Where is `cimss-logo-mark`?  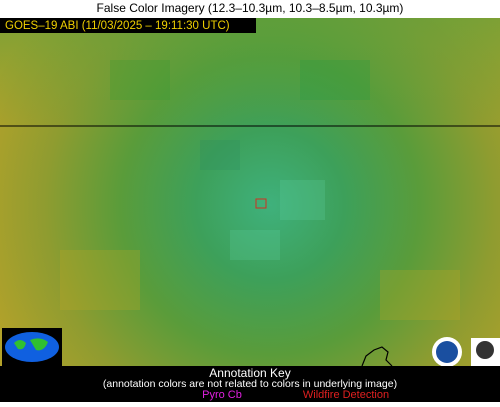
cimss-logo-mark is located at coordinates (485, 350).